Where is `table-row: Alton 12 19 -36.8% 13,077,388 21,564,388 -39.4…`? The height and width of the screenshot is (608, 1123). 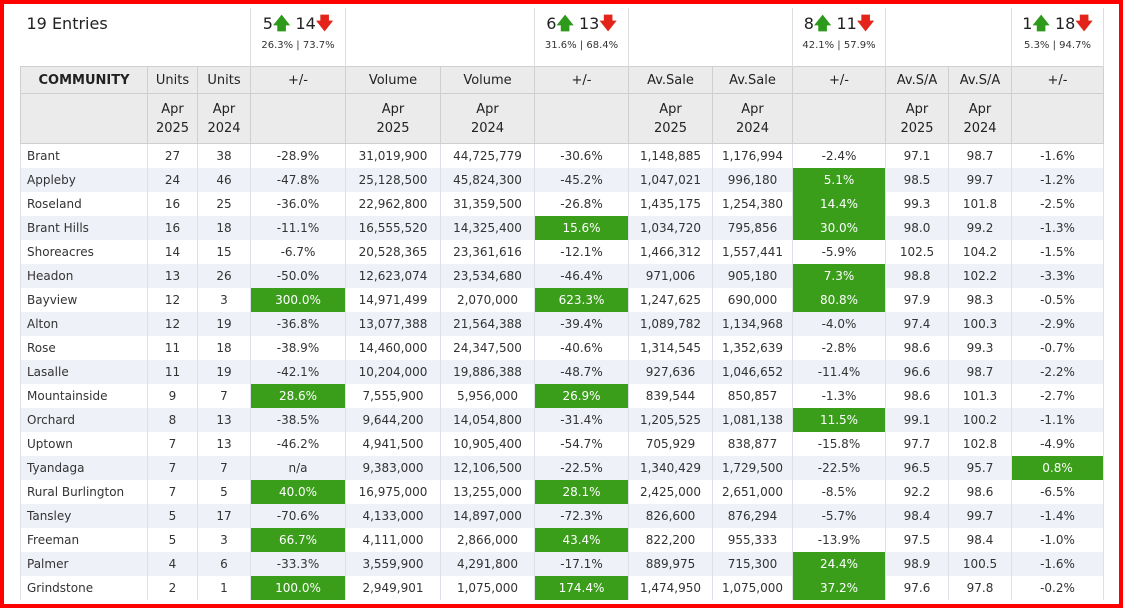
table-row: Alton 12 19 -36.8% 13,077,388 21,564,388 -39.4… is located at coordinates (562, 324).